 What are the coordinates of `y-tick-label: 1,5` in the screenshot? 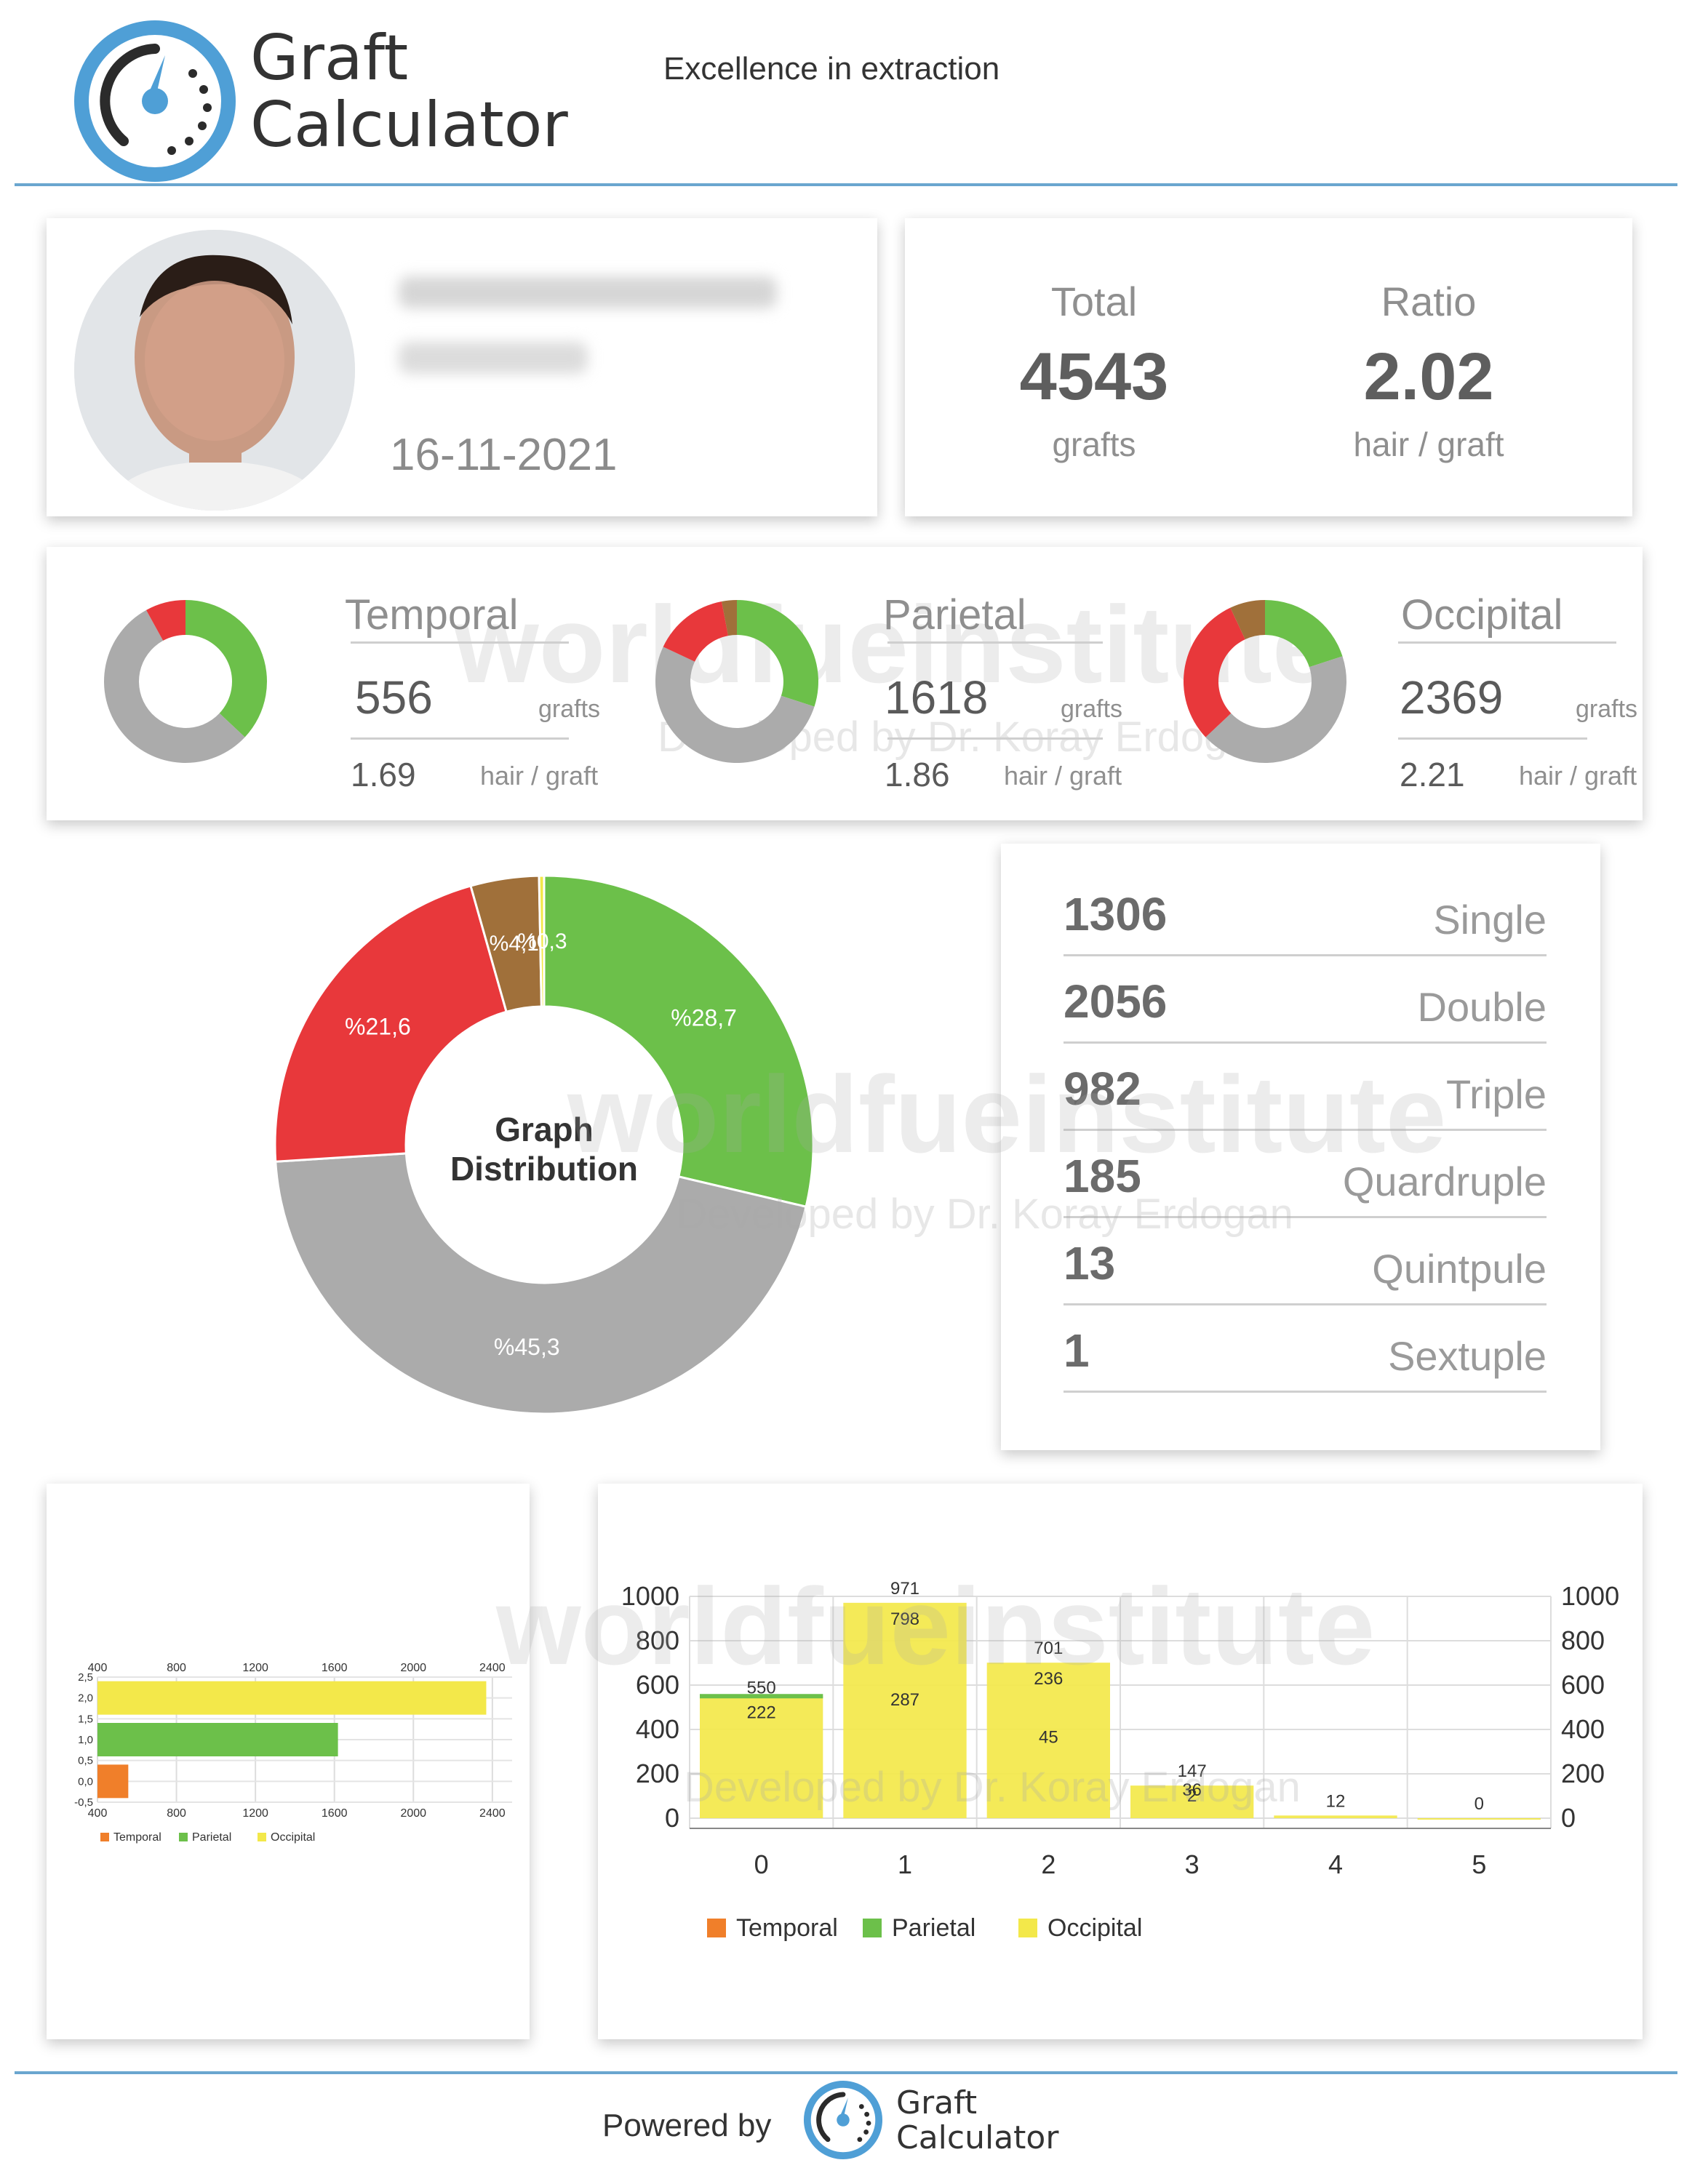 It's located at (85, 1719).